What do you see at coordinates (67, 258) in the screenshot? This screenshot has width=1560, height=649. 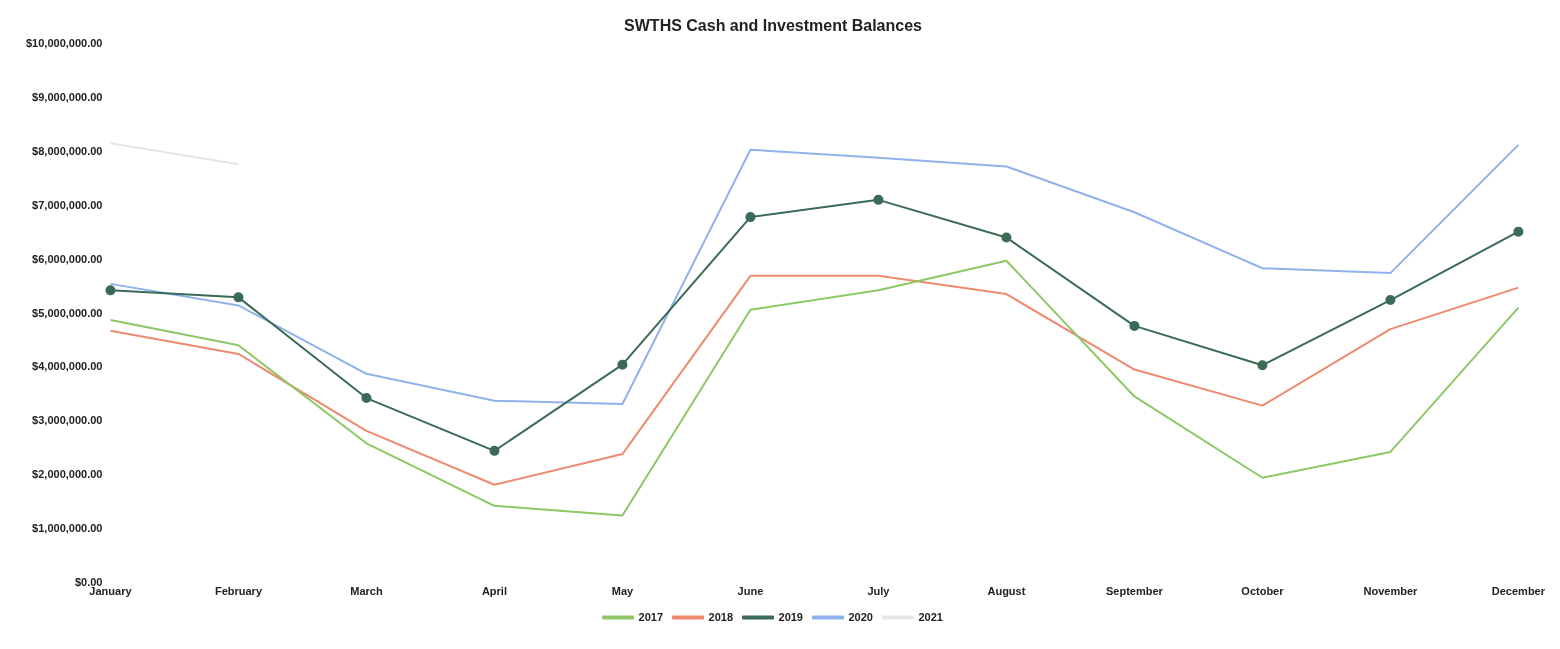 I see `y-tick-label: $6,000,000.00` at bounding box center [67, 258].